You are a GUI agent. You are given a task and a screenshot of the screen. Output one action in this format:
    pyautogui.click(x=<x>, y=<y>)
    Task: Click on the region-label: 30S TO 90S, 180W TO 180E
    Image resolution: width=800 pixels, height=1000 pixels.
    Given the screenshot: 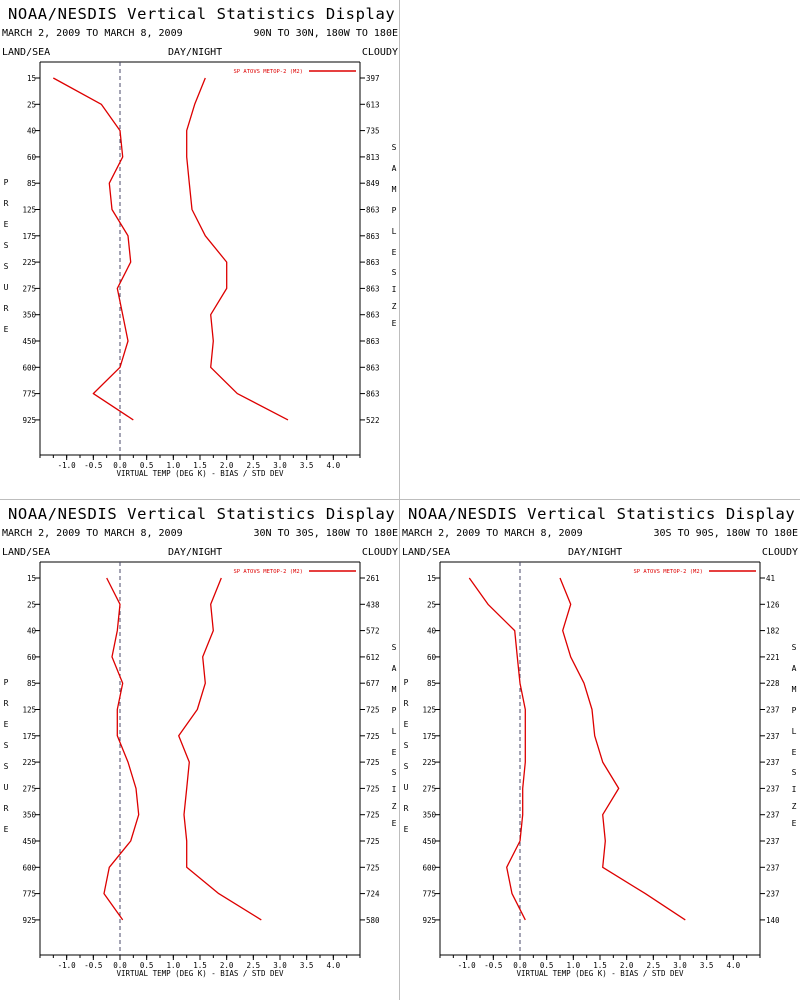 What is the action you would take?
    pyautogui.click(x=726, y=533)
    